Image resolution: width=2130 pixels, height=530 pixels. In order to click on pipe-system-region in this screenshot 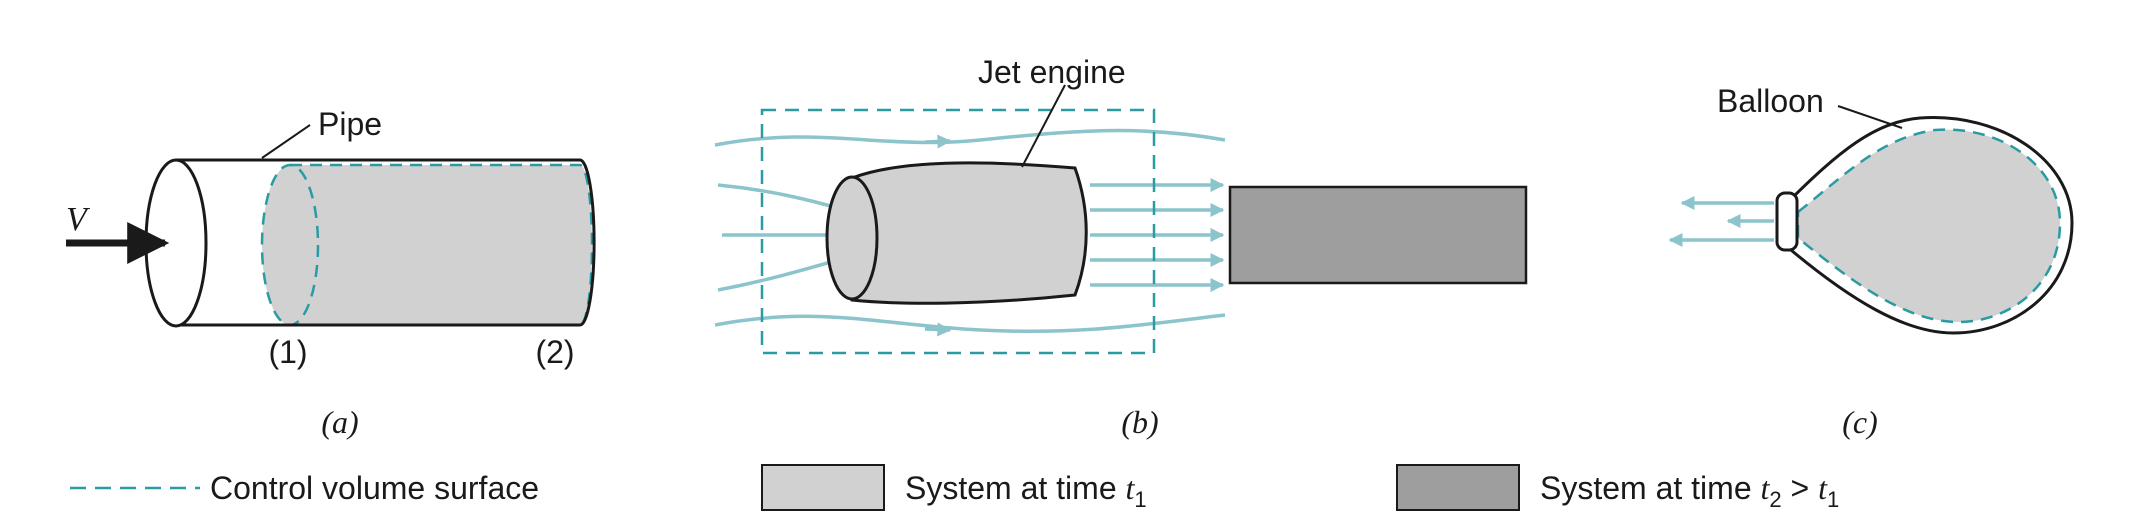, I will do `click(427, 245)`.